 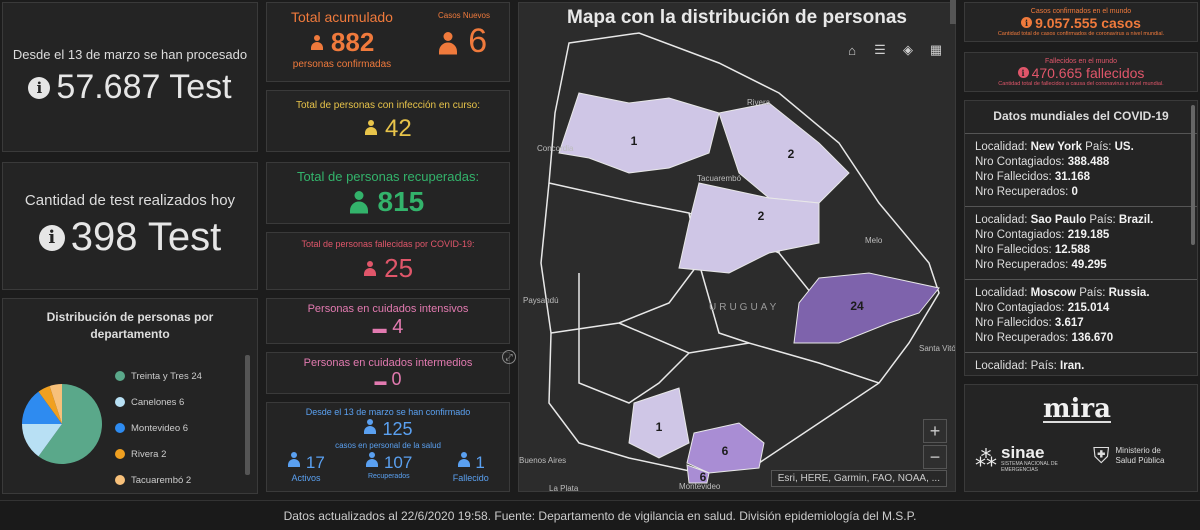 I want to click on health-recovered: 107 Recuperados, so click(x=388, y=467).